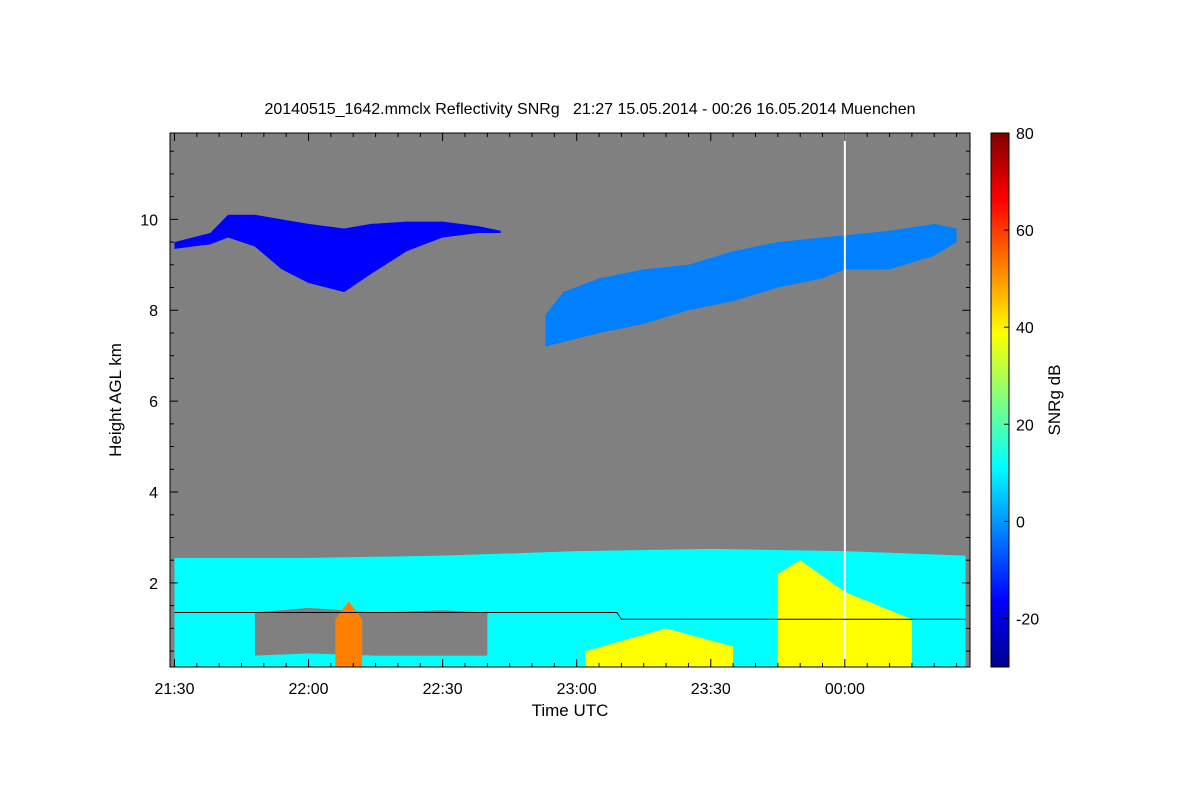 The height and width of the screenshot is (805, 1200). What do you see at coordinates (1000, 400) in the screenshot?
I see `colorbar-scale` at bounding box center [1000, 400].